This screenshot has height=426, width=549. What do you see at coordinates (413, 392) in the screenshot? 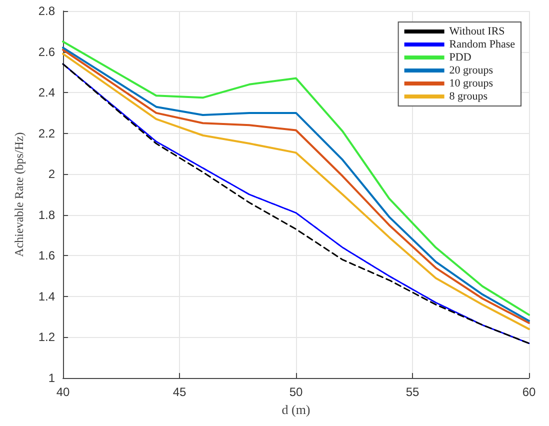
I see `x-tick-label: 55` at bounding box center [413, 392].